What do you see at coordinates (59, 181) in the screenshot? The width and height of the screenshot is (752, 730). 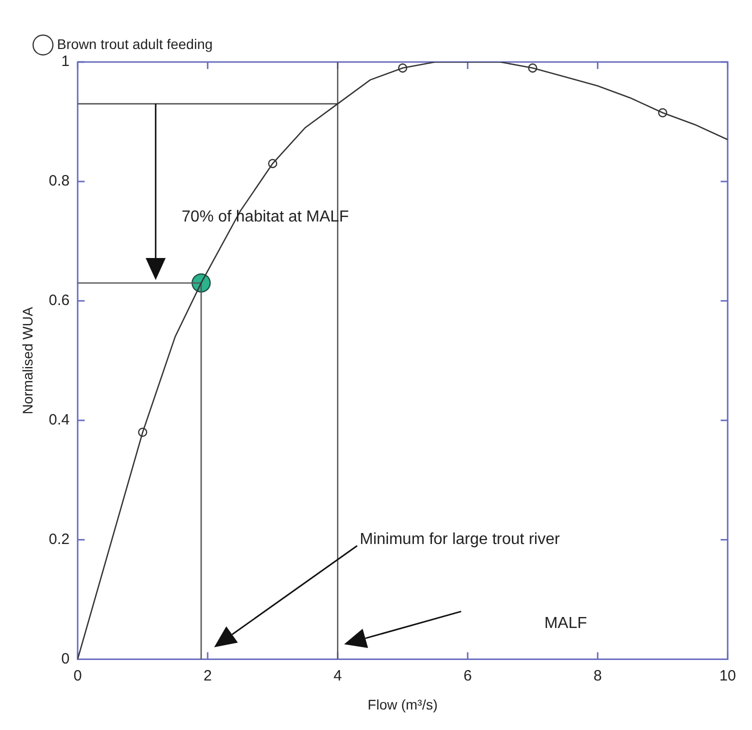 I see `y-tick-label: 0.8` at bounding box center [59, 181].